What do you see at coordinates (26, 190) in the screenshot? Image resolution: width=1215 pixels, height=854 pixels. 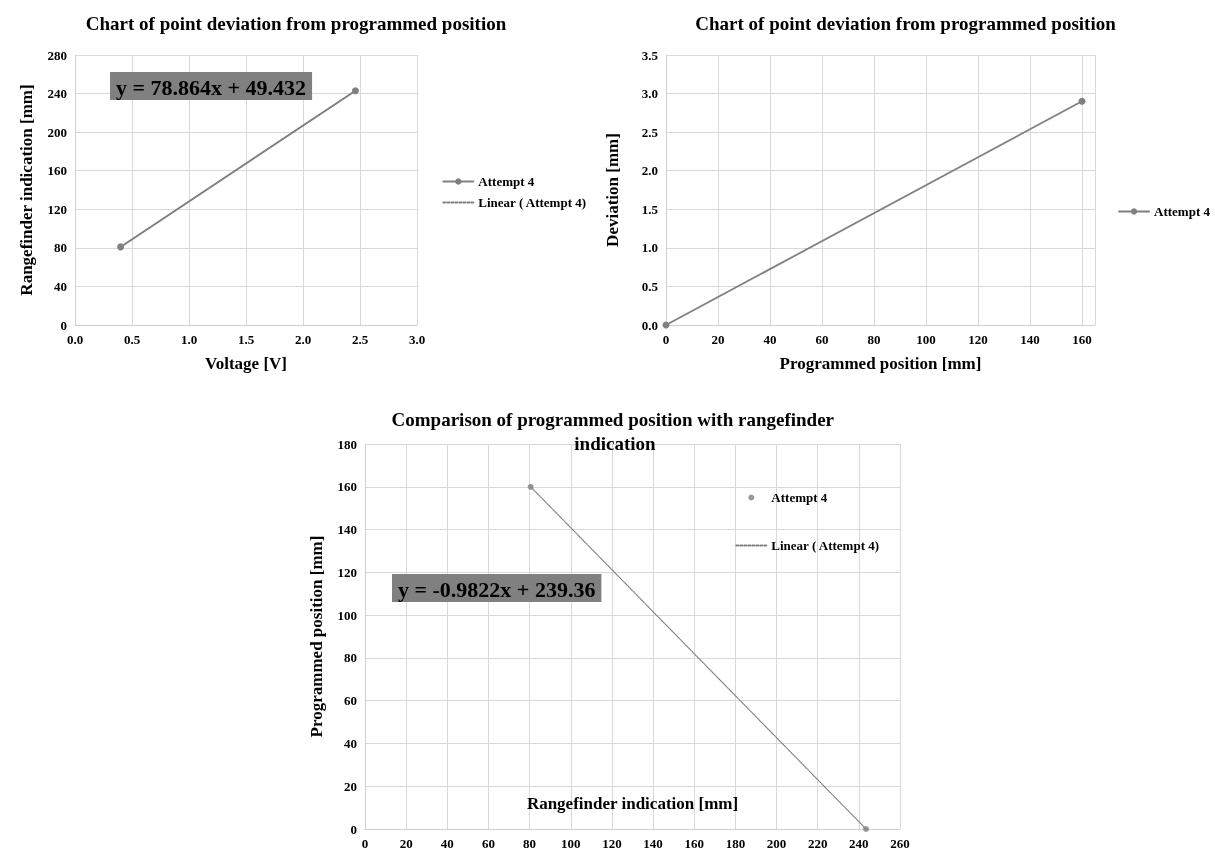 I see `y-axis-title: Rangefinder indication [mm]` at bounding box center [26, 190].